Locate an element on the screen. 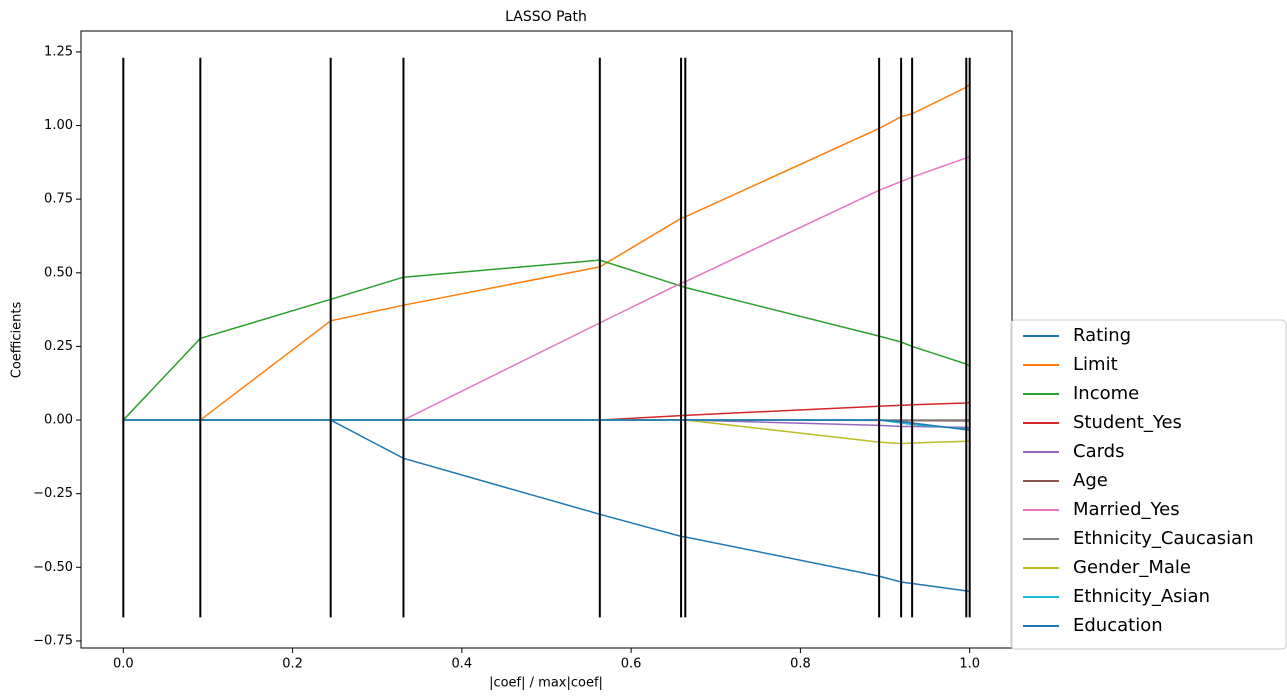 Image resolution: width=1287 pixels, height=700 pixels. x-tick-label: 0.0 is located at coordinates (123, 664).